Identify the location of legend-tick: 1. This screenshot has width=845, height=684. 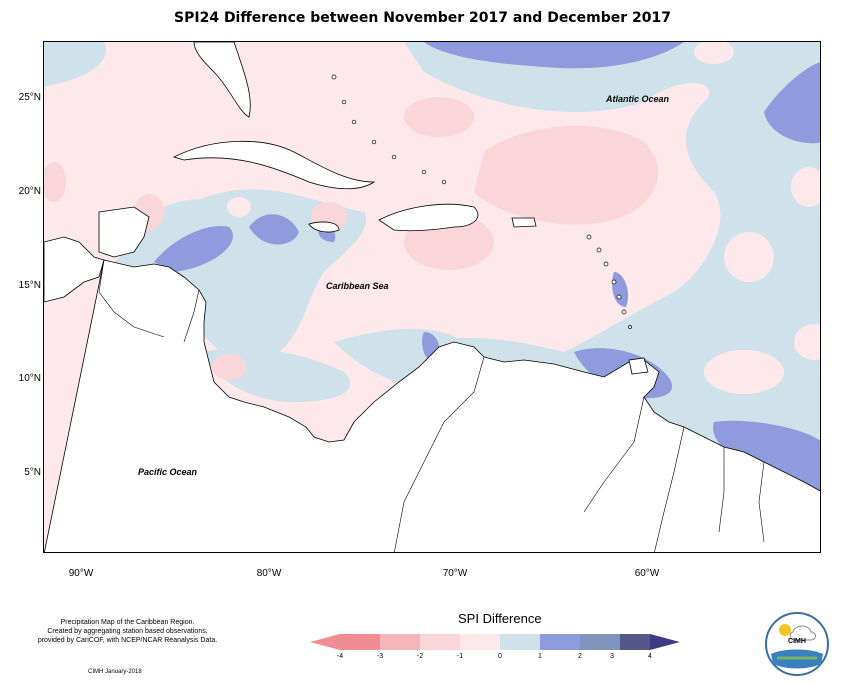
(540, 656).